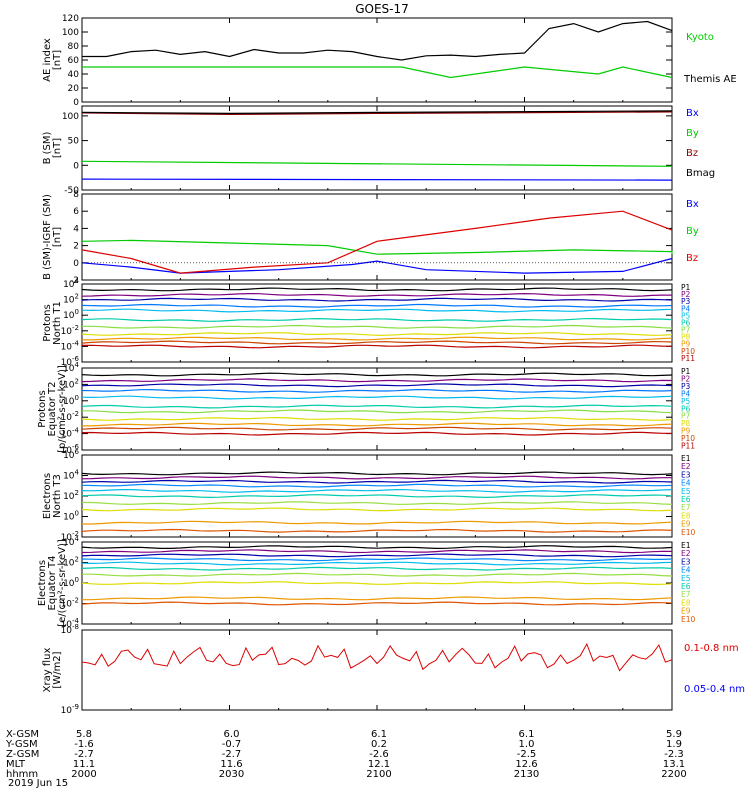  What do you see at coordinates (70, 449) in the screenshot?
I see `y-tick-label-display: 10⁻⁶` at bounding box center [70, 449].